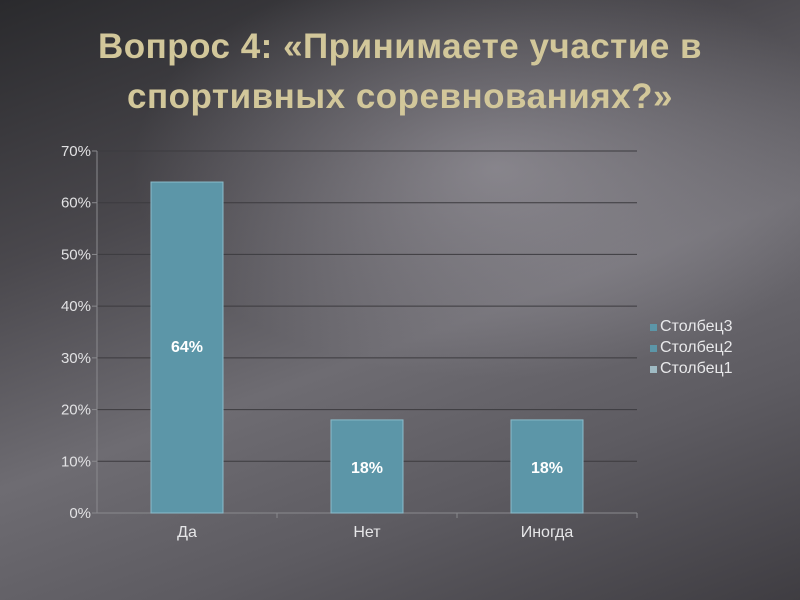 Image resolution: width=800 pixels, height=600 pixels. Describe the element at coordinates (80, 513) in the screenshot. I see `y-tick-label: 0%` at that location.